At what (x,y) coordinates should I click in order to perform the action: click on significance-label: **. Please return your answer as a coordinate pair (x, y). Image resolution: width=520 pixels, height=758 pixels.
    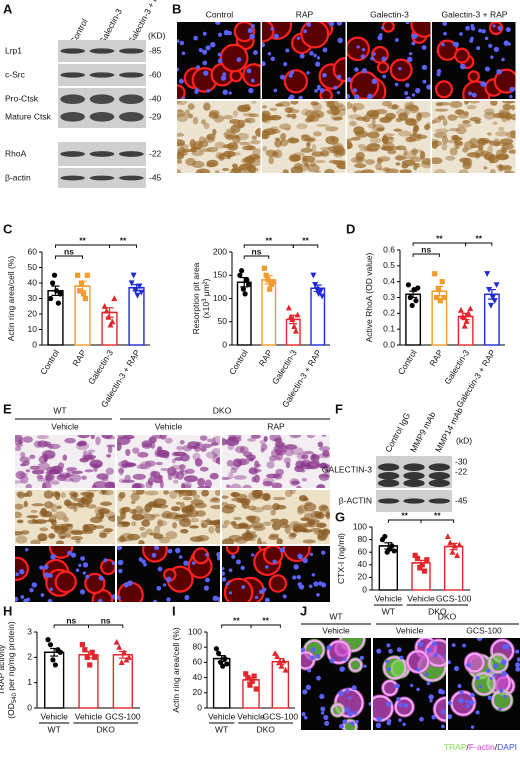
    Looking at the image, I should click on (439, 238).